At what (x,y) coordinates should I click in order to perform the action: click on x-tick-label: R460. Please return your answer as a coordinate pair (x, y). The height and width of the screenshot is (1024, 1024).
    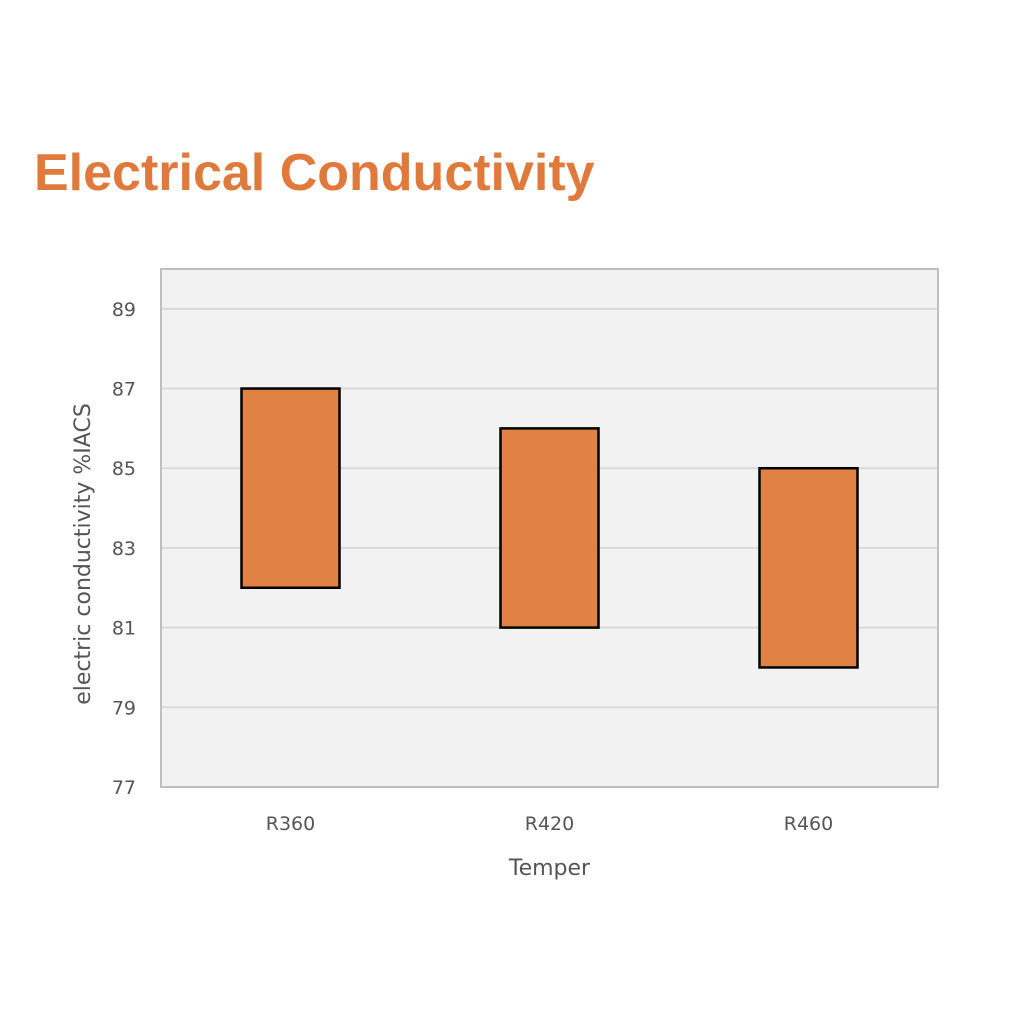
    Looking at the image, I should click on (808, 824).